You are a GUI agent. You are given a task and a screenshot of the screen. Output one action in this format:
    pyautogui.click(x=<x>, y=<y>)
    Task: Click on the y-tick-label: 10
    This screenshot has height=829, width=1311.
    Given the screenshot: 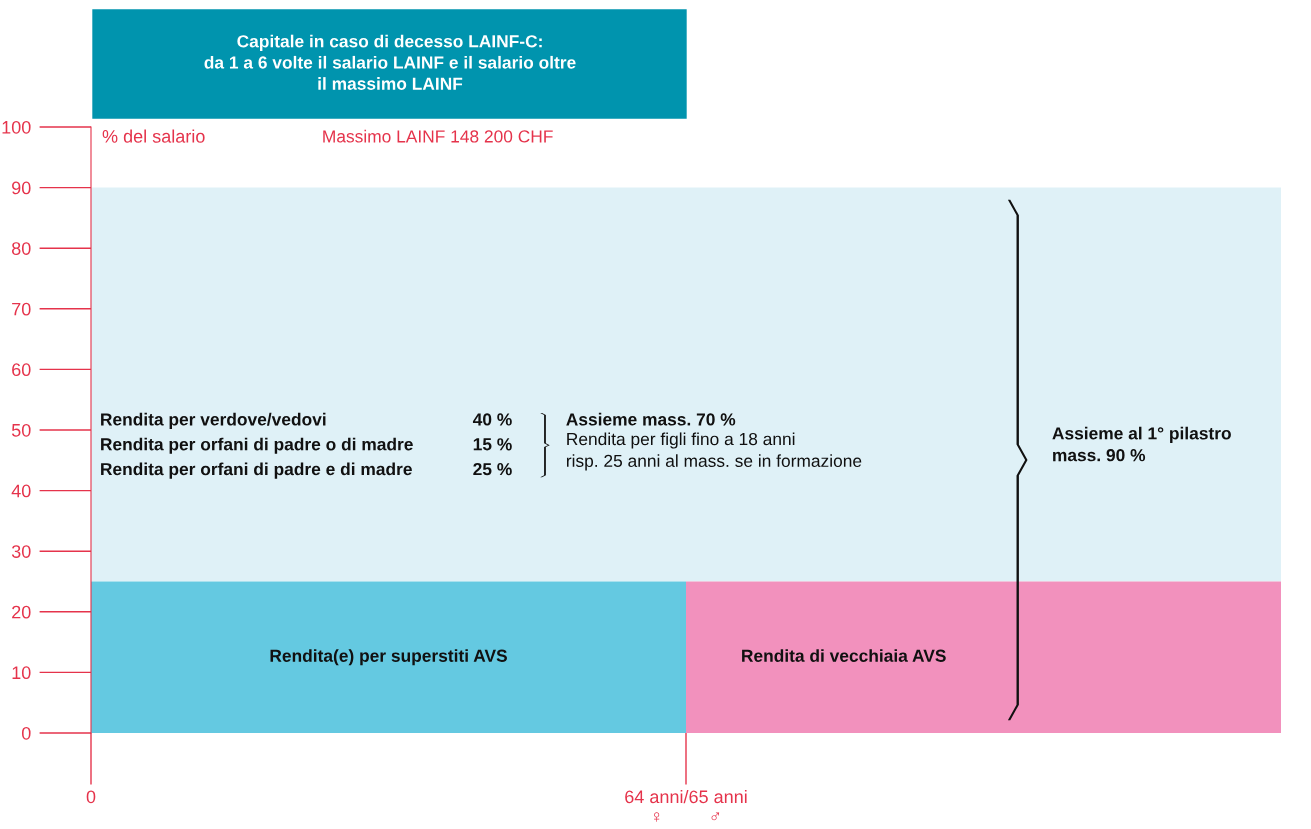 What is the action you would take?
    pyautogui.click(x=21, y=673)
    